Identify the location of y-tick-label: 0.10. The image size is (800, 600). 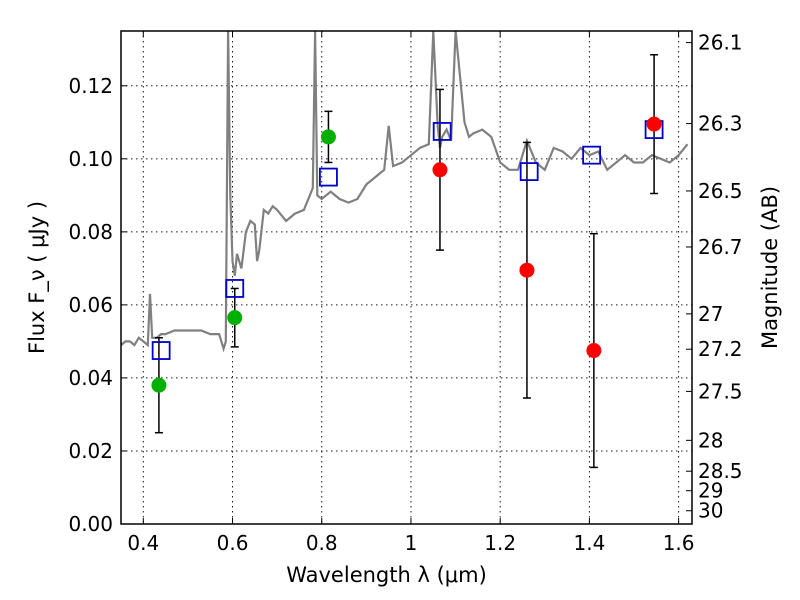
(90, 159).